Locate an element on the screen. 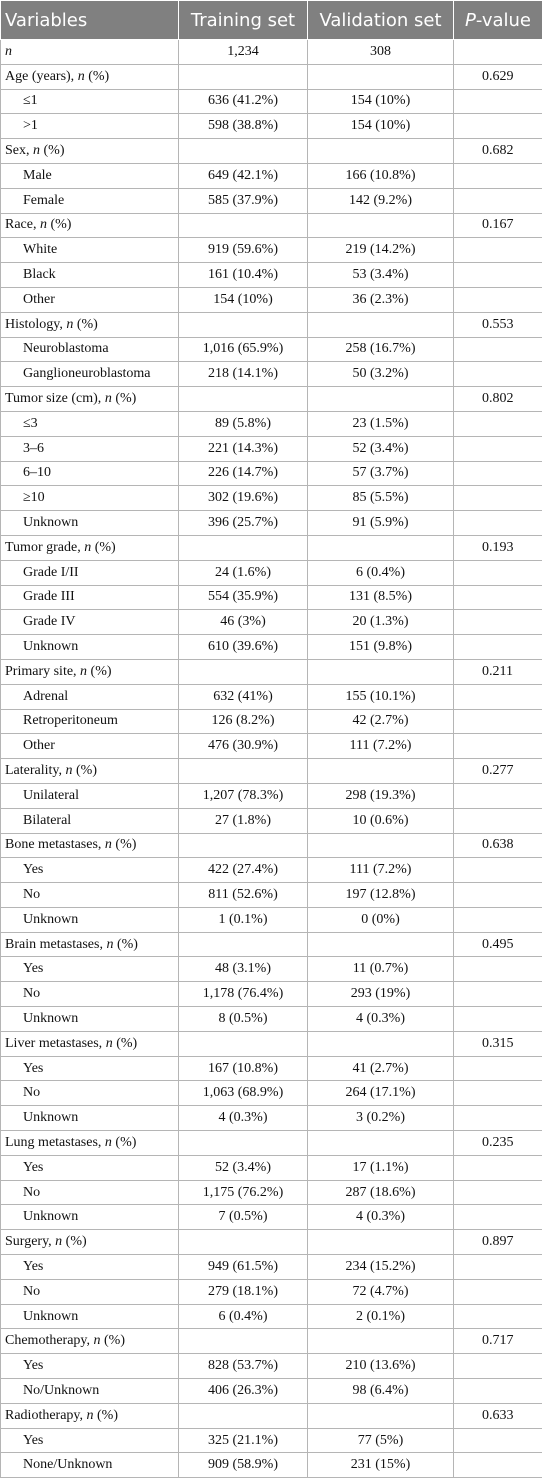 The width and height of the screenshot is (542, 1481). variable-label: Sex, n (%) is located at coordinates (89, 151).